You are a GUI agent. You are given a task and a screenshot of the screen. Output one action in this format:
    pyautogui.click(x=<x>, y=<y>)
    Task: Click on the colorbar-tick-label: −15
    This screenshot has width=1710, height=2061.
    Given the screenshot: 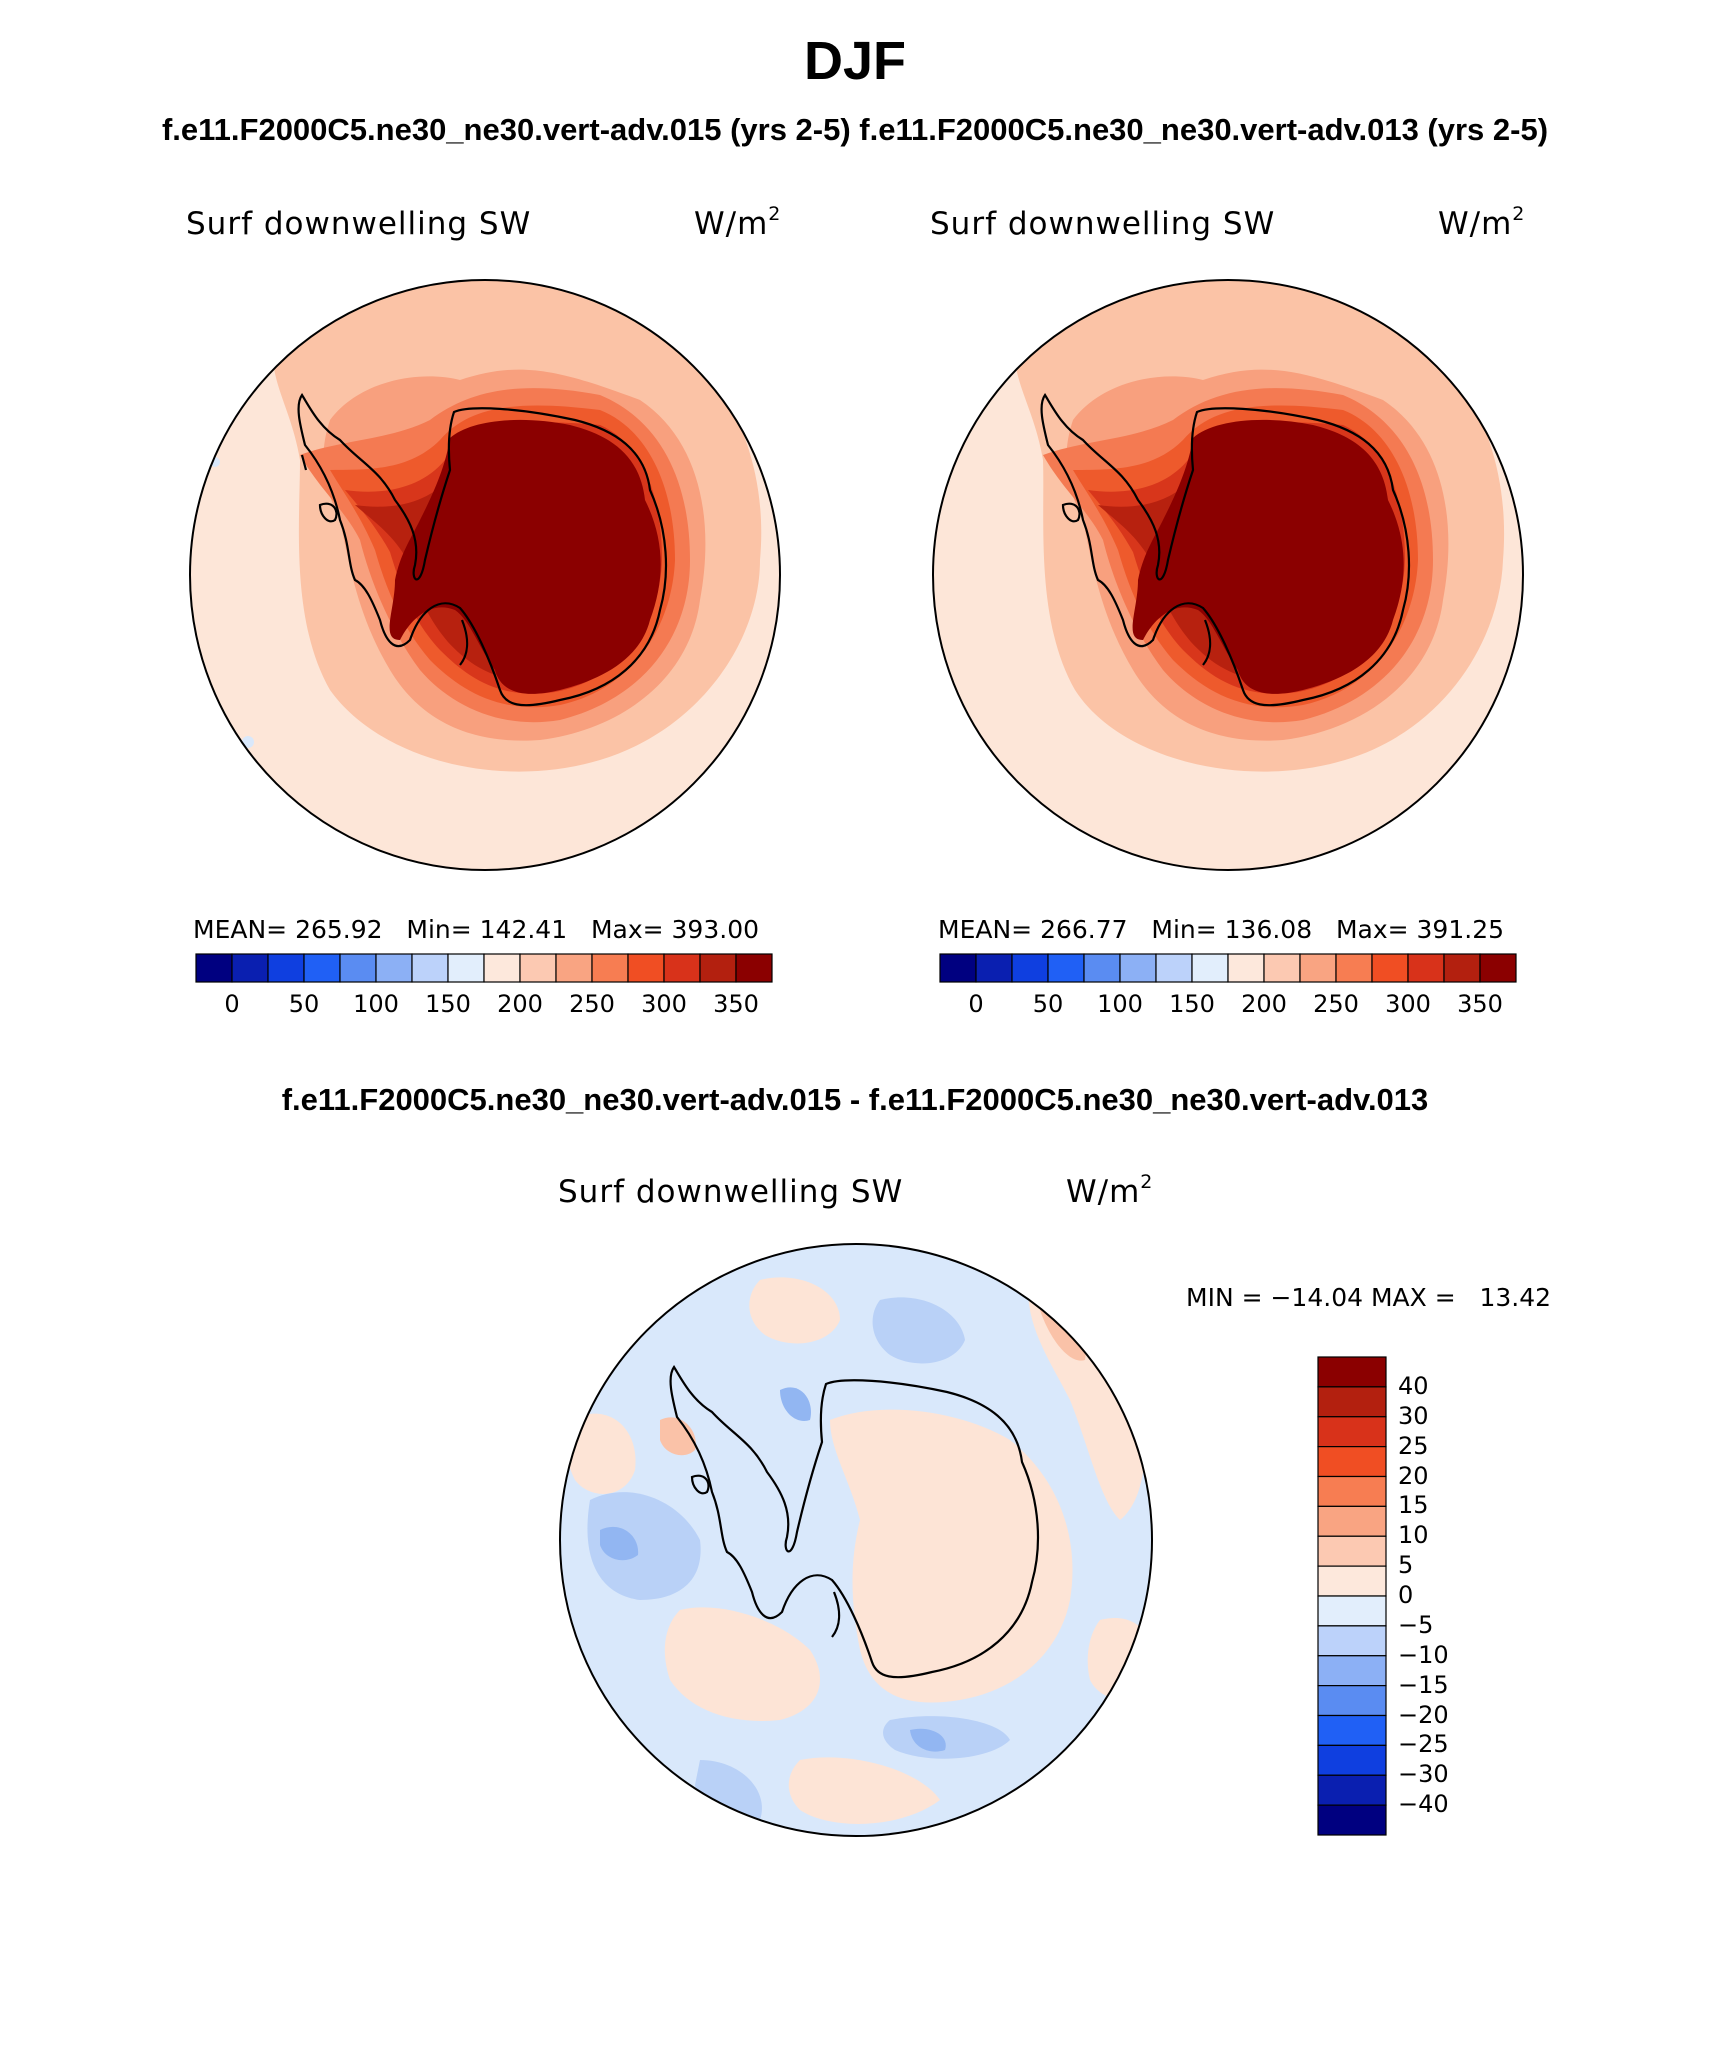 What is the action you would take?
    pyautogui.click(x=1423, y=1684)
    